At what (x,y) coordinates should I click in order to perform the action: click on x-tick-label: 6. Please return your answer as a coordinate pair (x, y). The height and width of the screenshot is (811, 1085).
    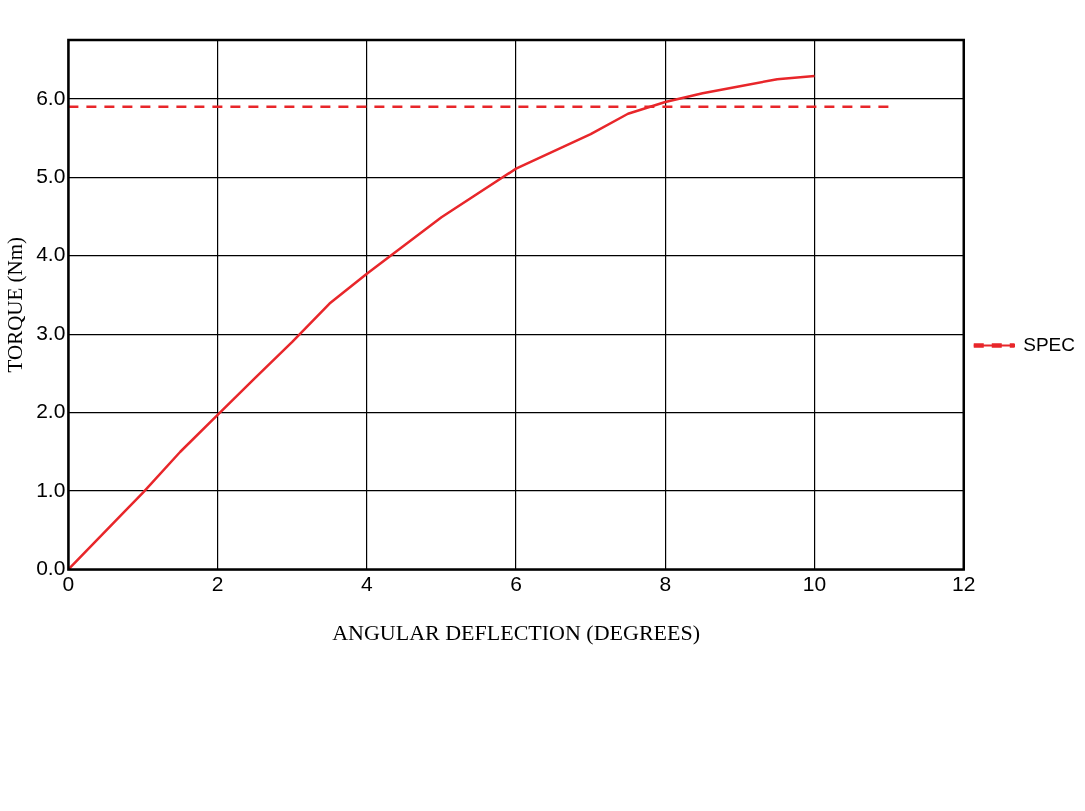
    Looking at the image, I should click on (516, 583).